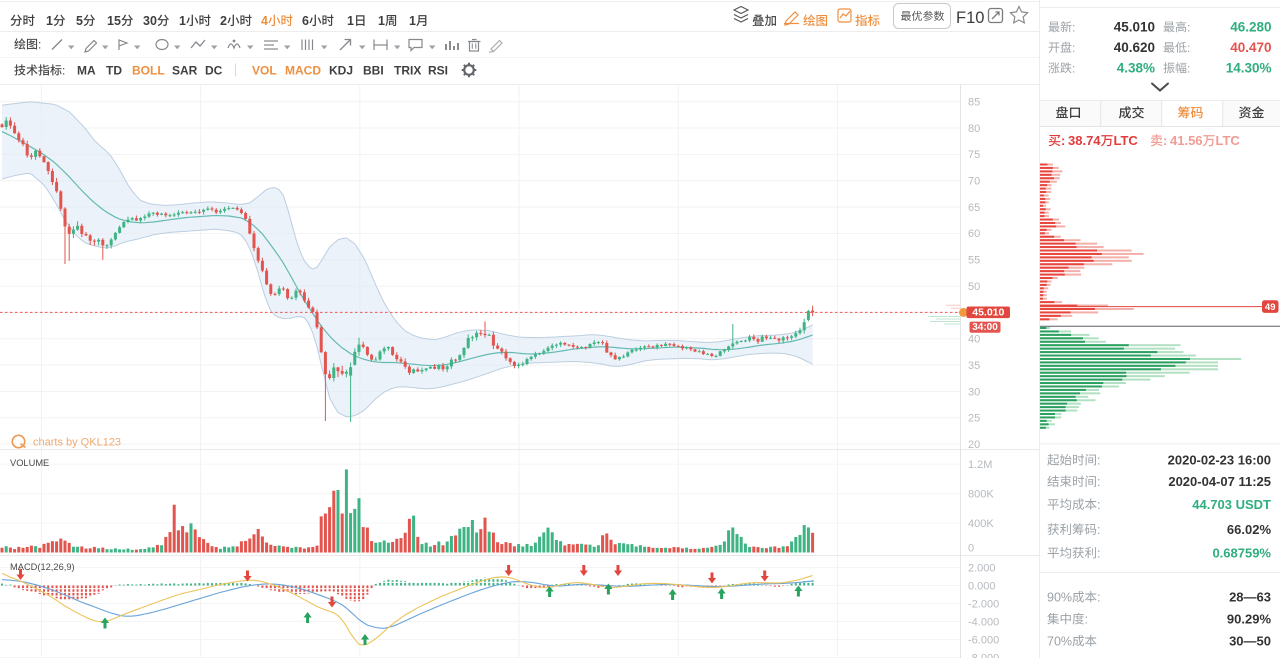  Describe the element at coordinates (303, 71) in the screenshot. I see `svg-text: MACD` at that location.